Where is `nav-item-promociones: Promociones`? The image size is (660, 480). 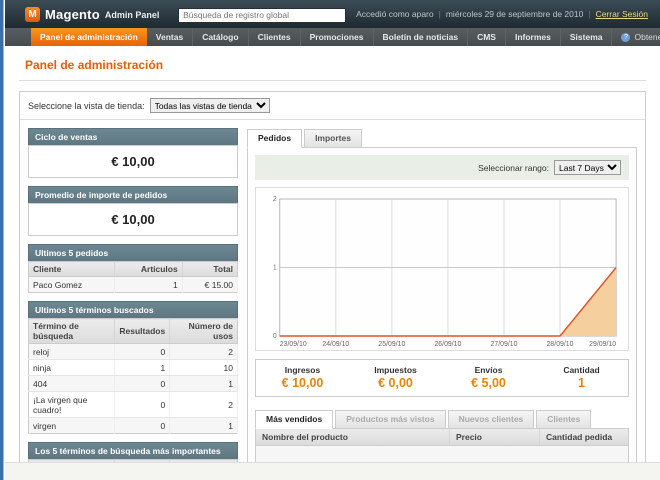 nav-item-promociones: Promociones is located at coordinates (337, 37).